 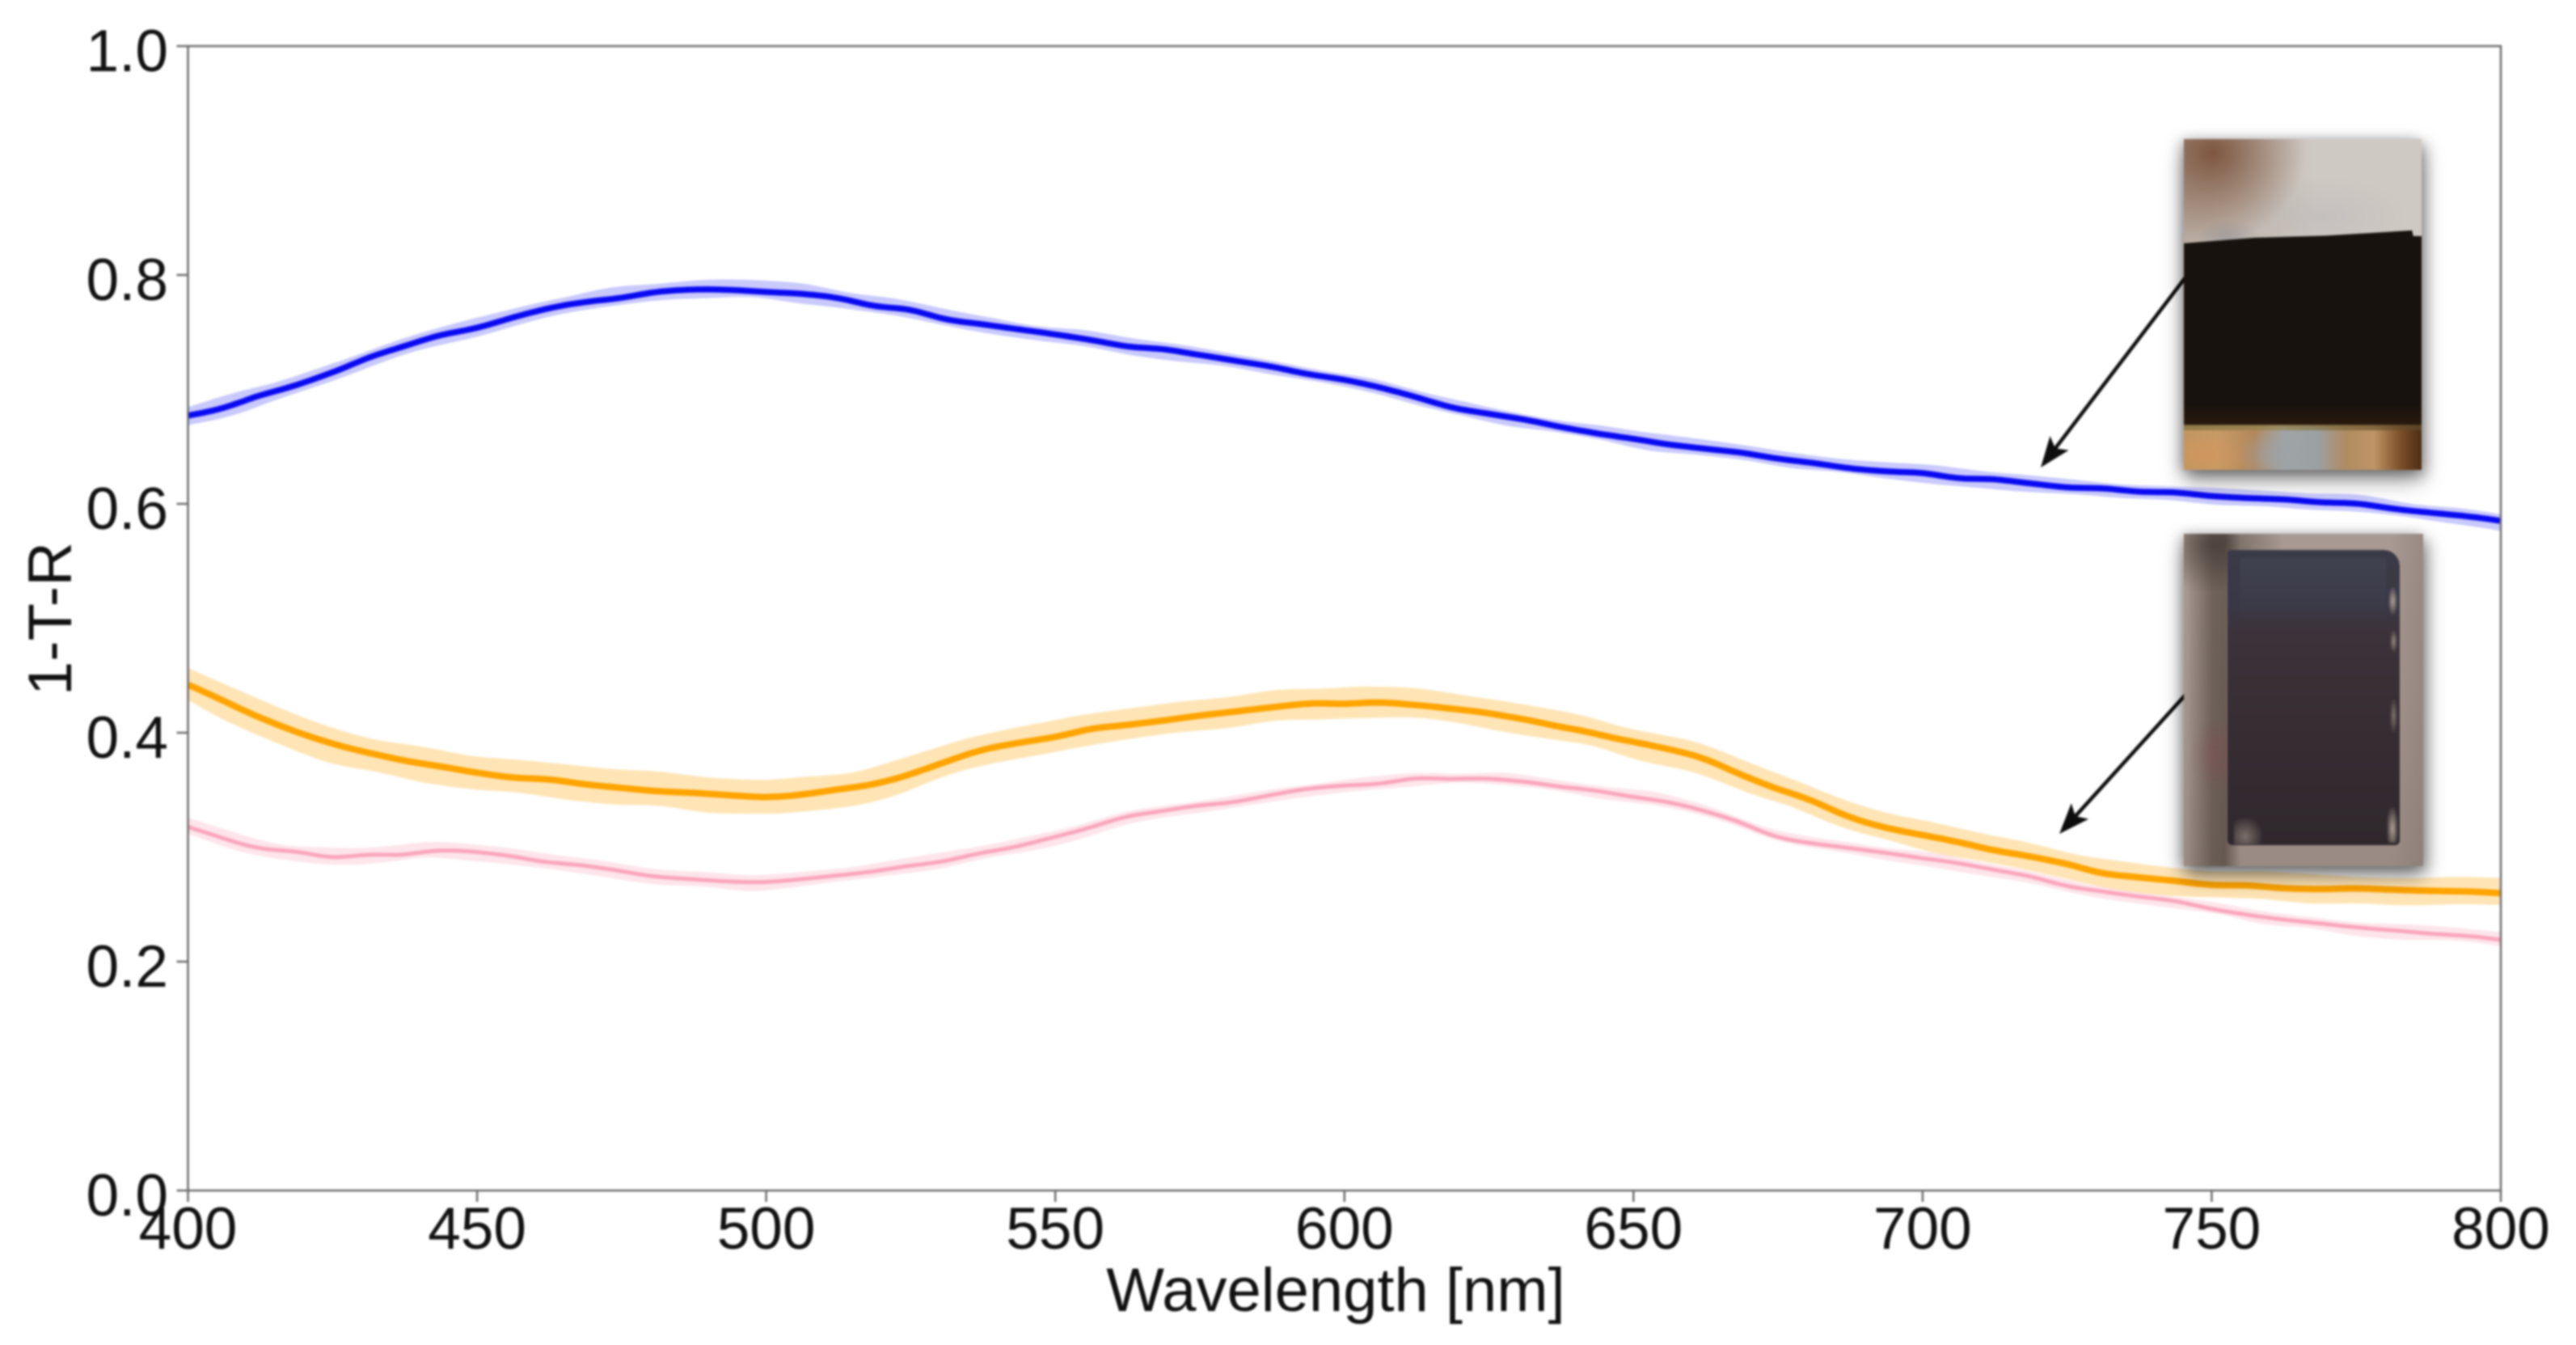 What do you see at coordinates (1633, 1229) in the screenshot?
I see `svg-text: 650` at bounding box center [1633, 1229].